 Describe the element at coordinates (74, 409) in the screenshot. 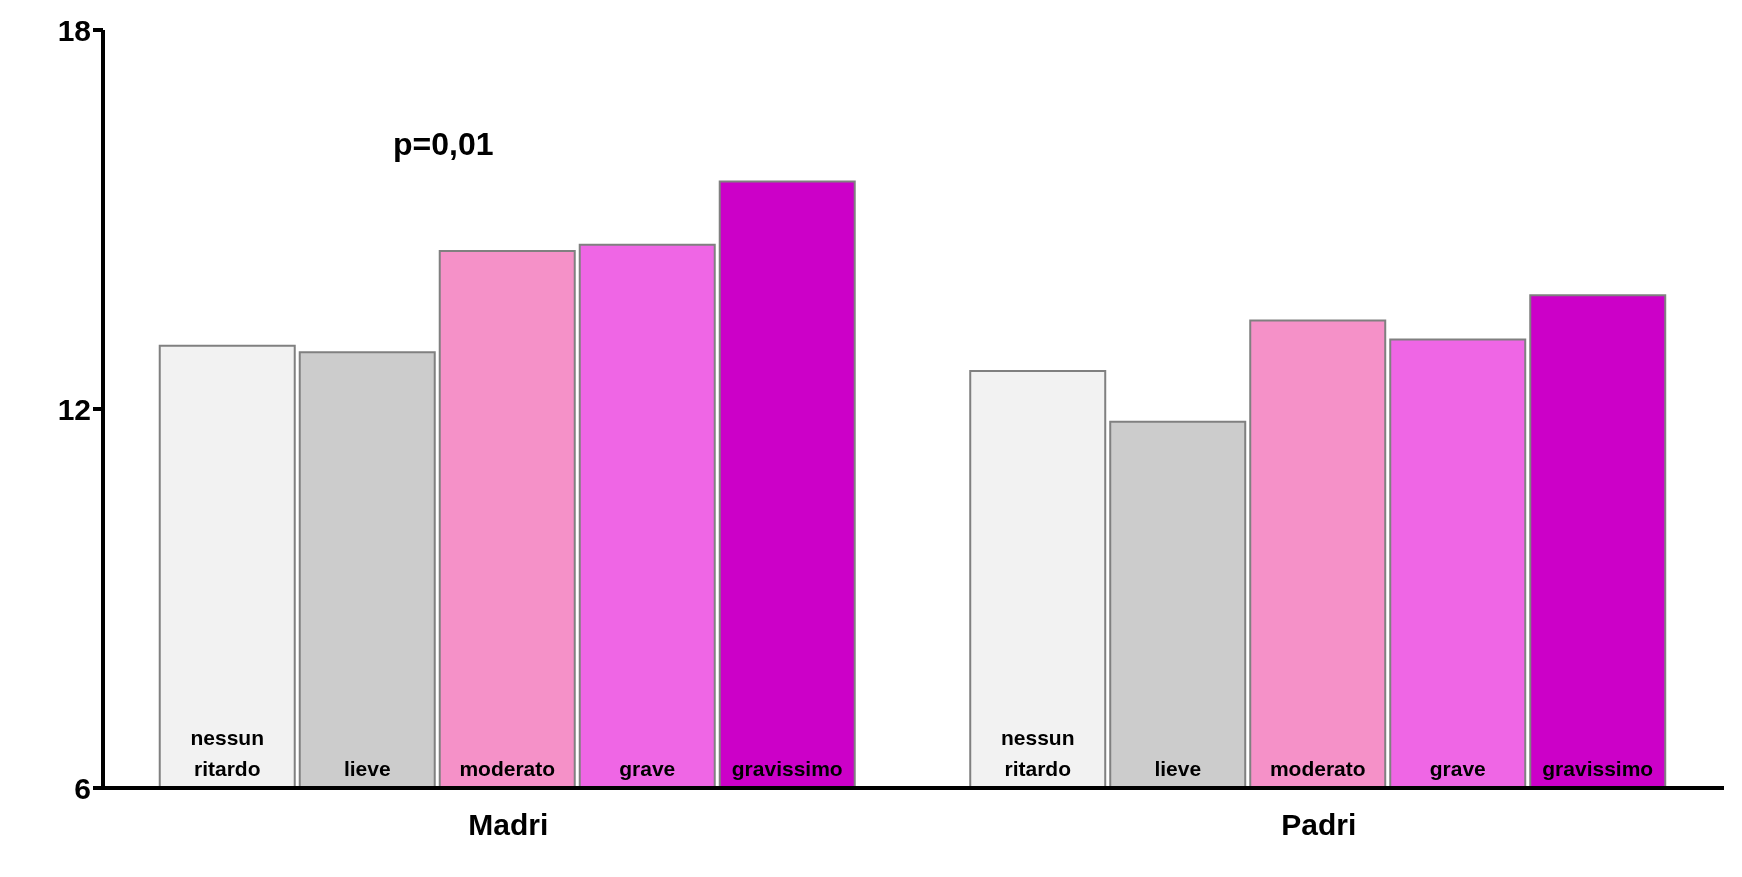

I see `y-tick-label: 12` at that location.